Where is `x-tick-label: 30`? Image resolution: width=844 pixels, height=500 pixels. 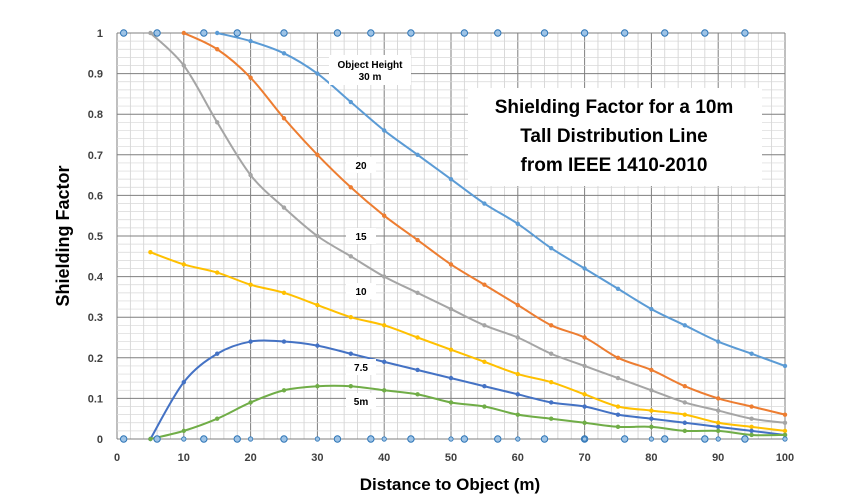 x-tick-label: 30 is located at coordinates (317, 458).